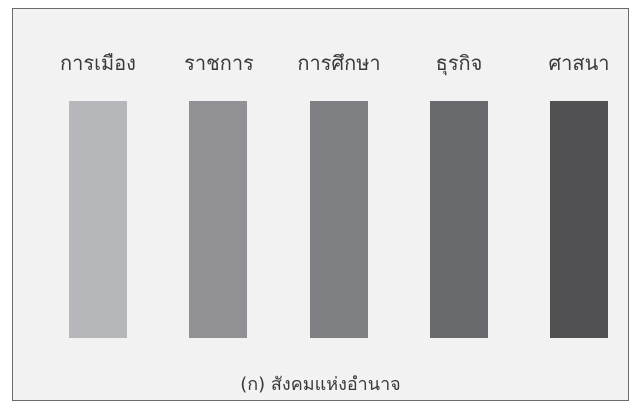 This screenshot has height=413, width=642. I want to click on pillar-label-business: ธุรกิจ, so click(459, 63).